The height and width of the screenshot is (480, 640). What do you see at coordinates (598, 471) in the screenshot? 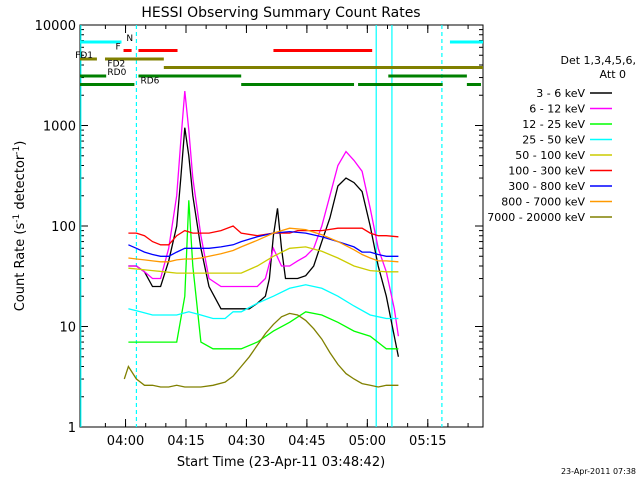
I see `footer-timestamp: 23-Apr-2011 07:38` at bounding box center [598, 471].